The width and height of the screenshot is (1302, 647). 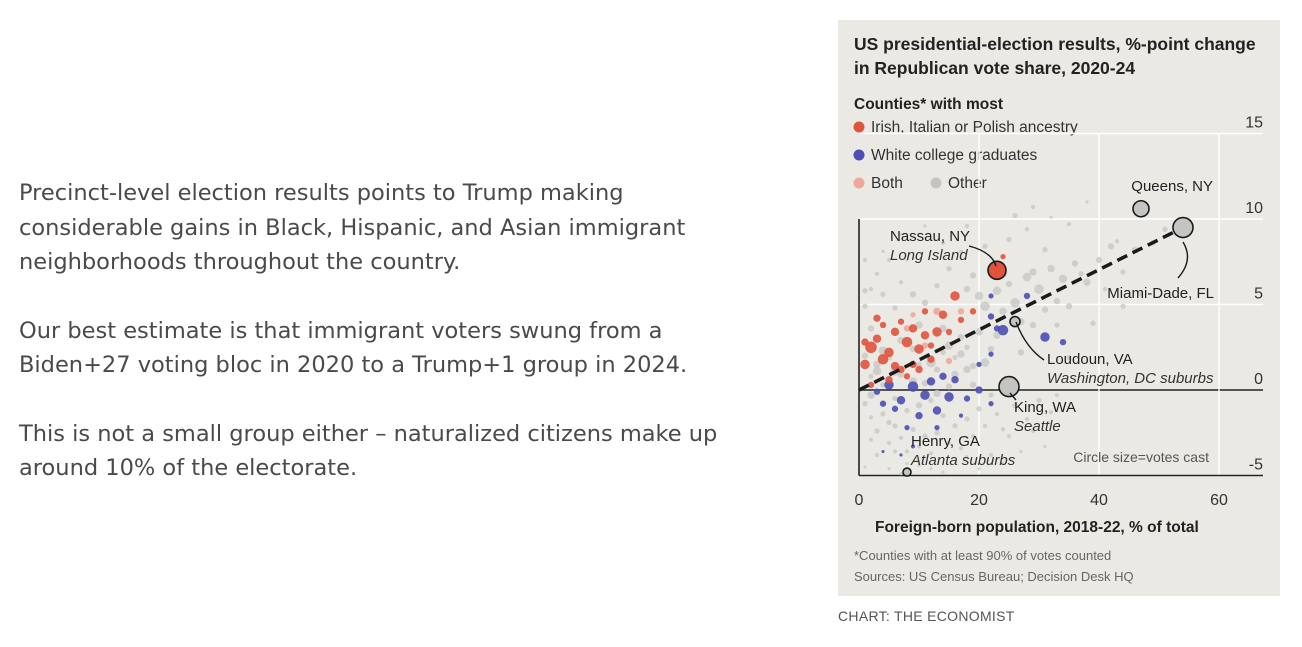 I want to click on trend-line, so click(x=1021, y=308).